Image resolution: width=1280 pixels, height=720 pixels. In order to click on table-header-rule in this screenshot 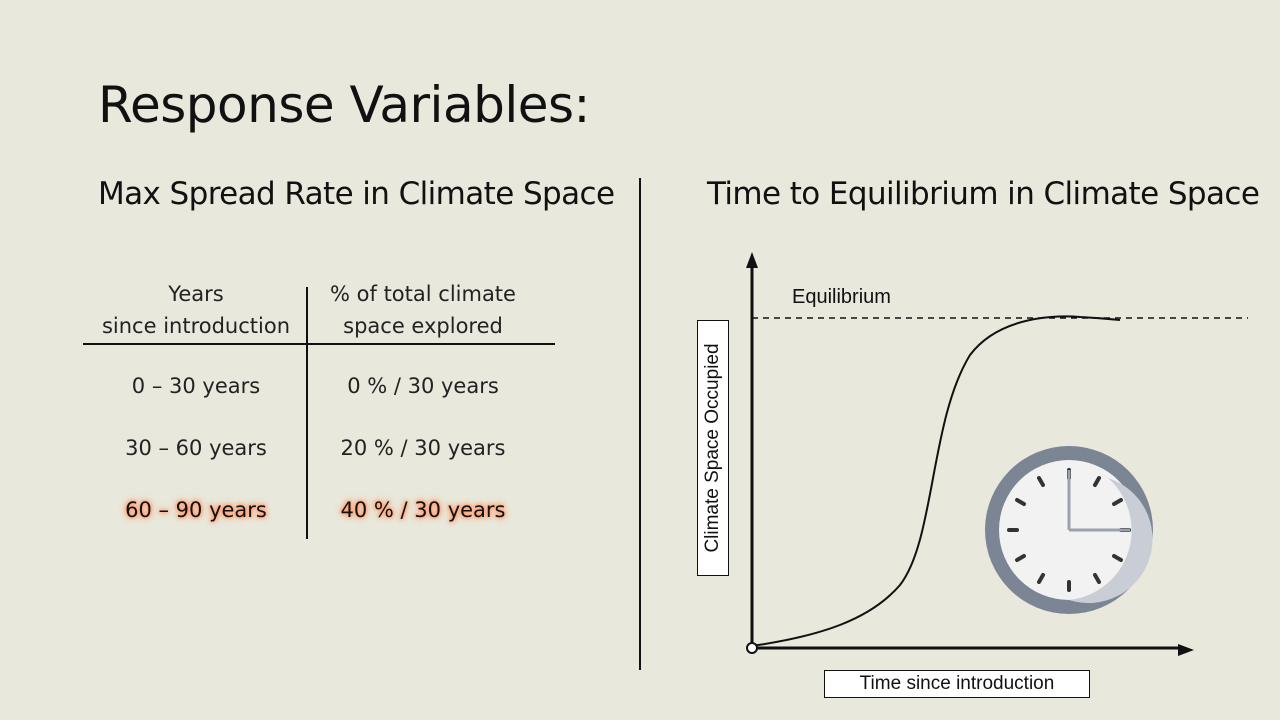, I will do `click(319, 344)`.